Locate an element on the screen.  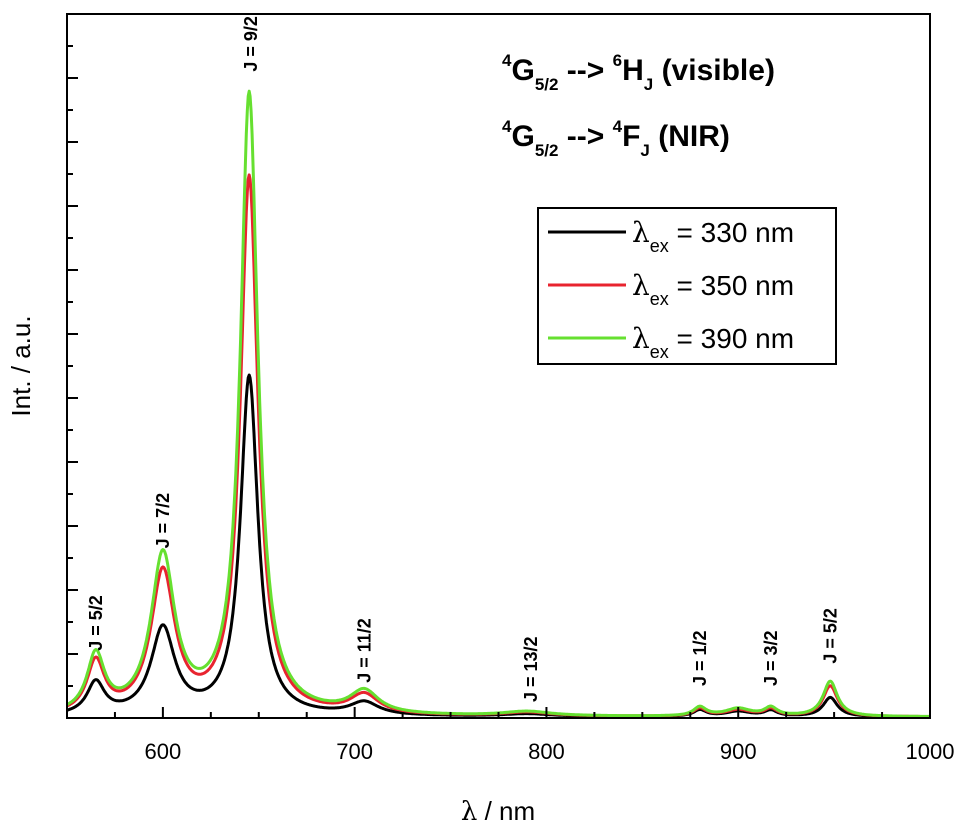
peak-label: J = 9/2 is located at coordinates (251, 44).